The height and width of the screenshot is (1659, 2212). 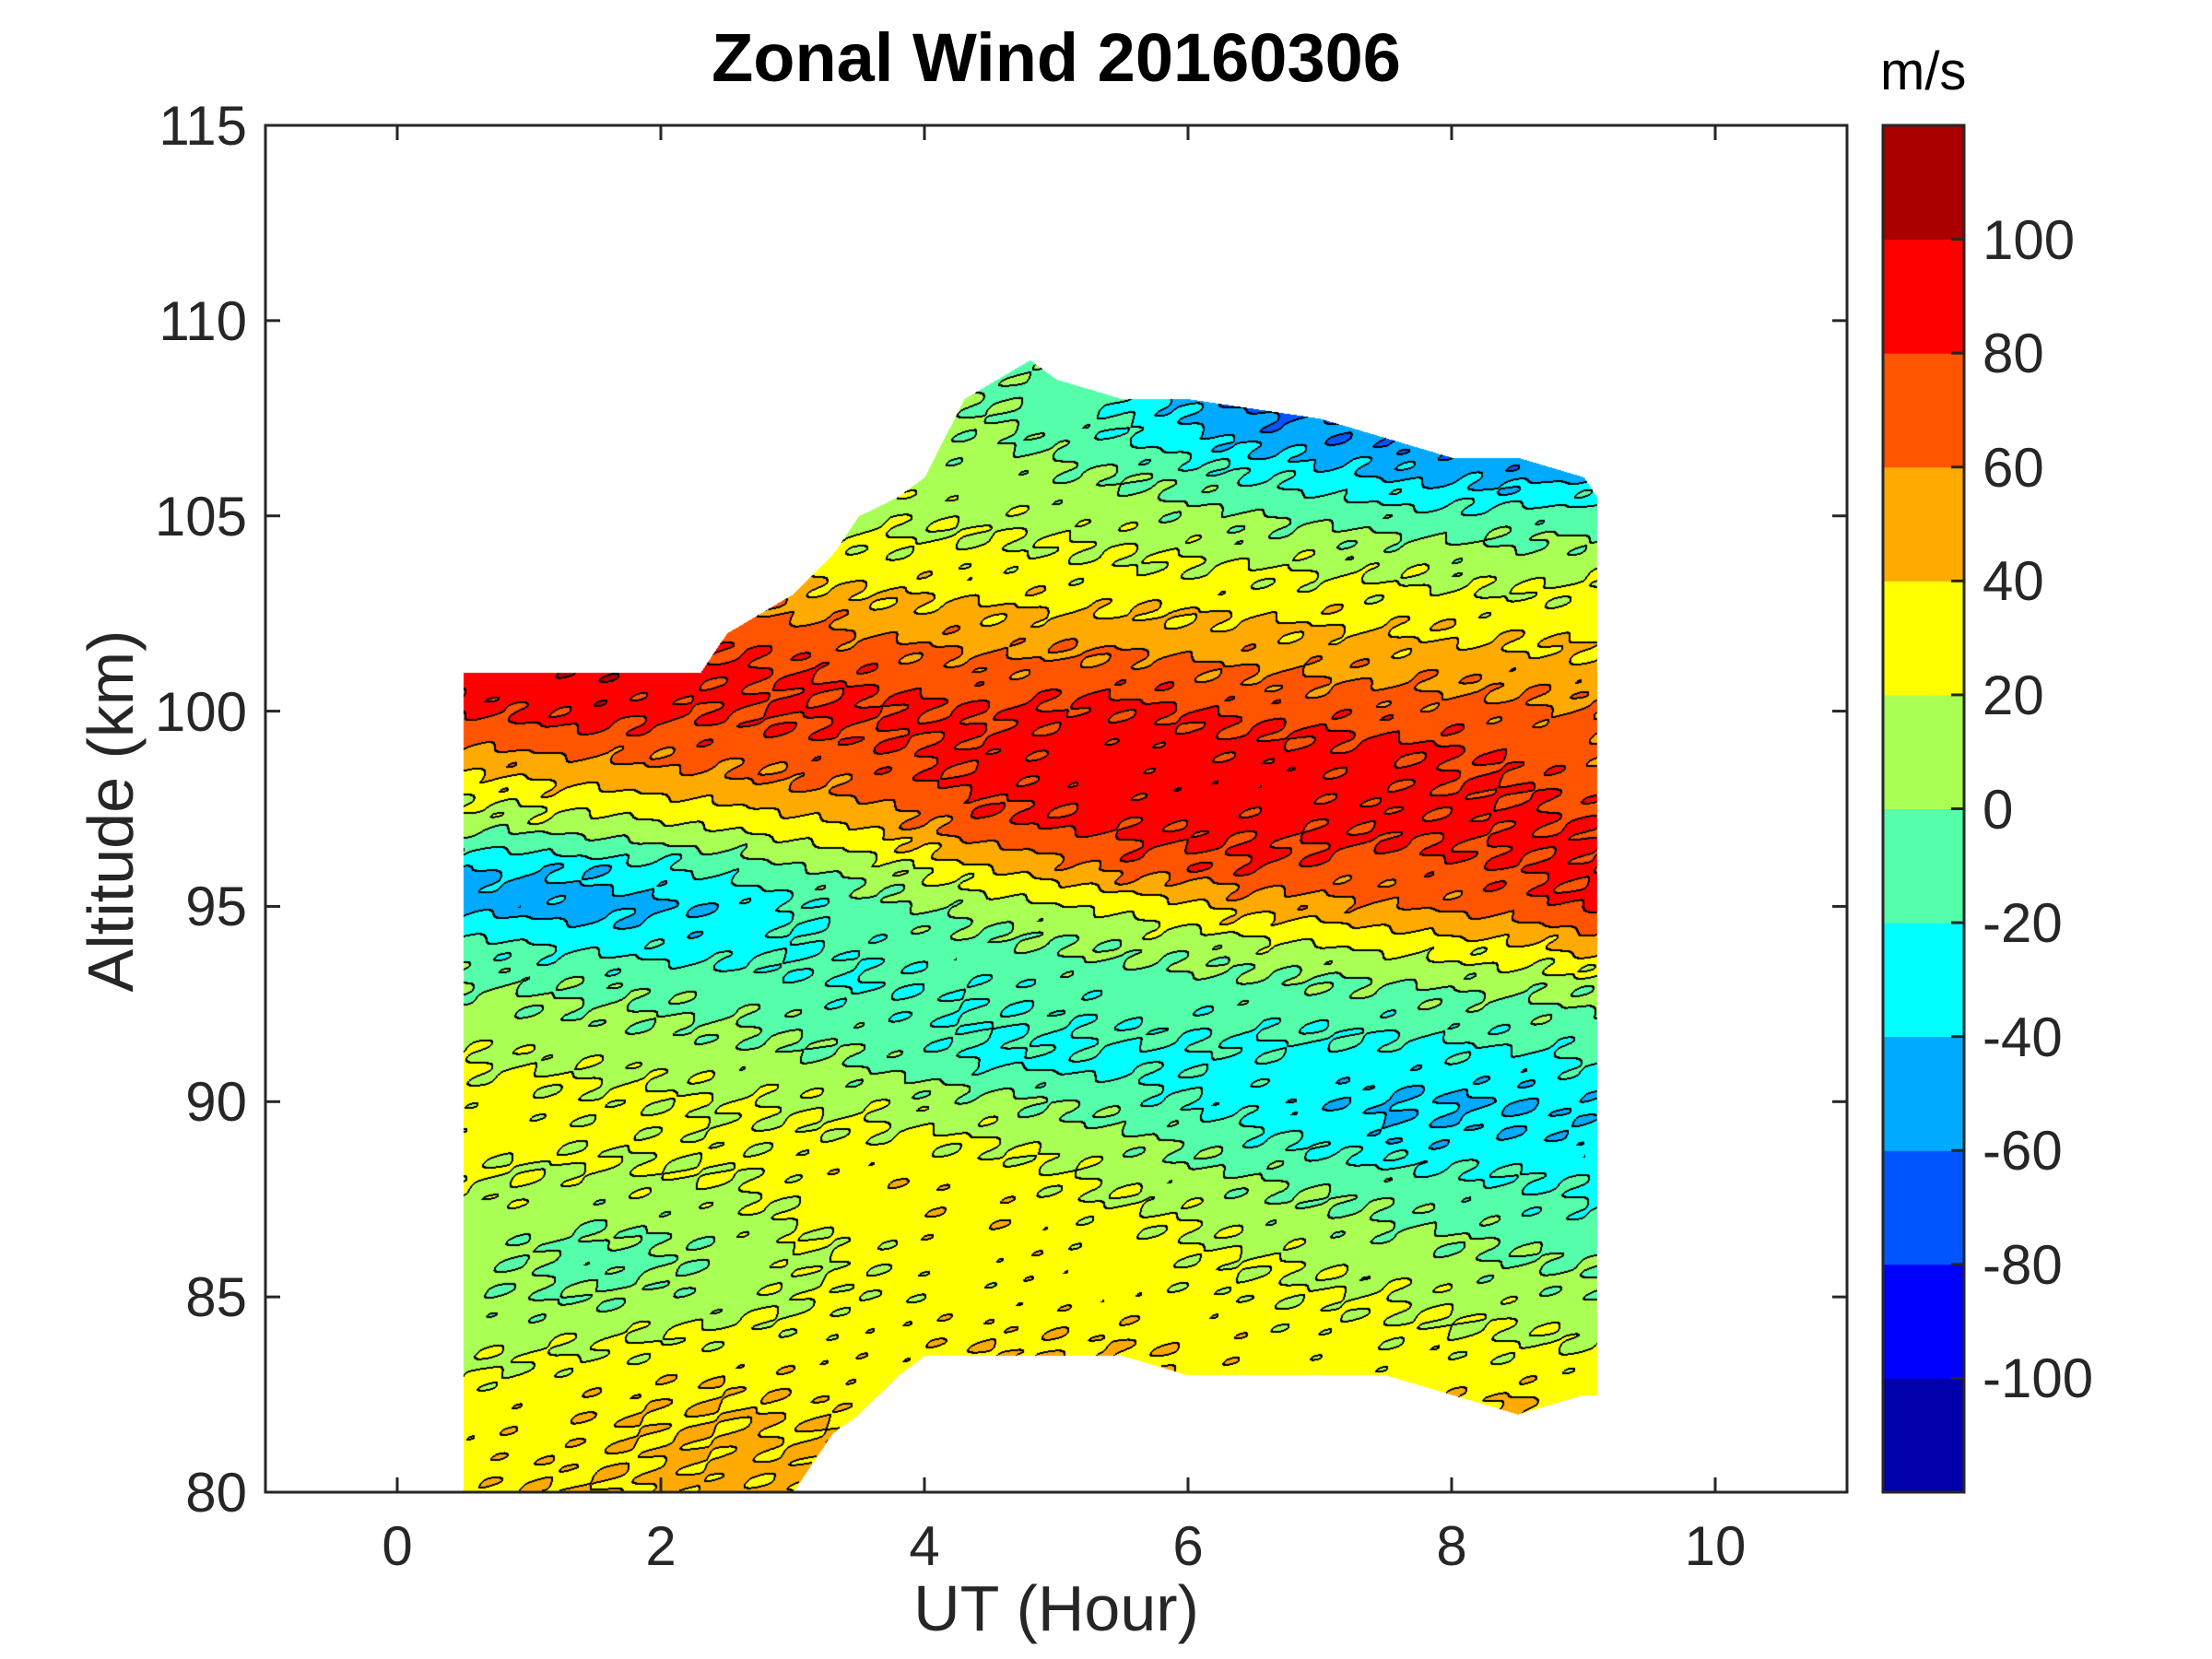 What do you see at coordinates (200, 711) in the screenshot?
I see `y-tick-label: 100` at bounding box center [200, 711].